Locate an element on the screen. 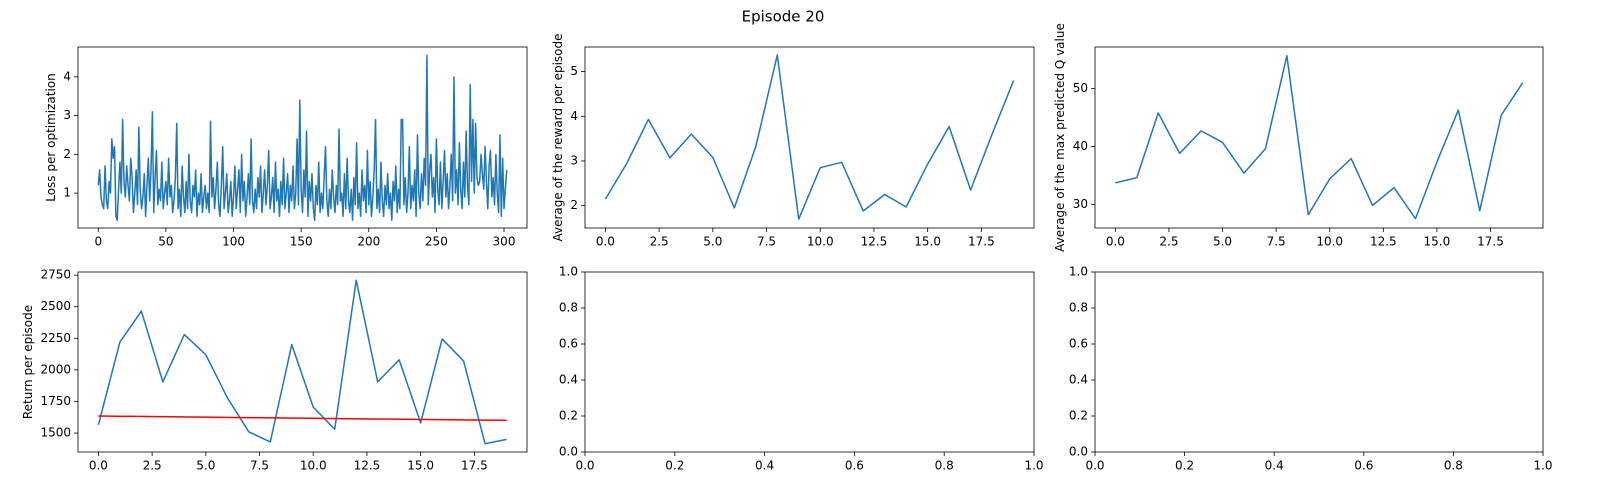 This screenshot has width=1600, height=500. x-tick-label: 100 is located at coordinates (233, 242).